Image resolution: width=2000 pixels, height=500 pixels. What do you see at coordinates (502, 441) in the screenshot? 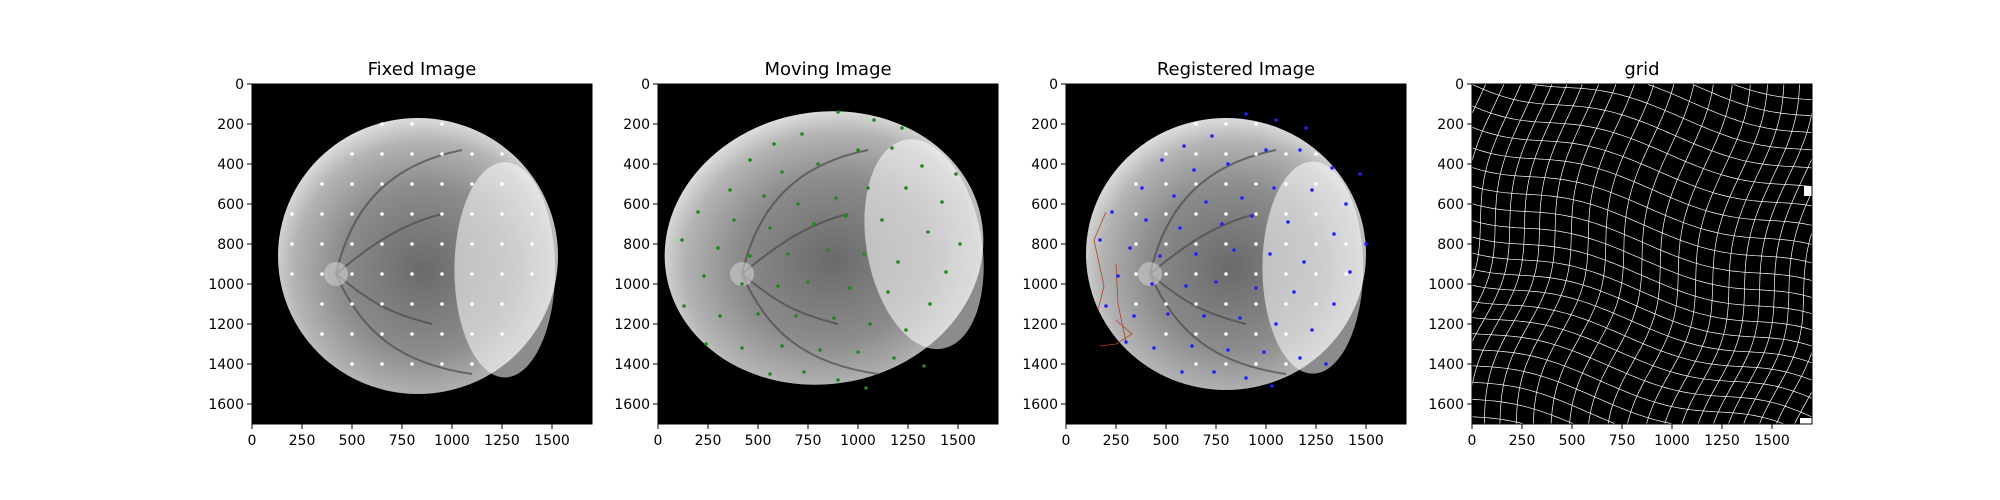
I see `x-tick-label: 1250` at bounding box center [502, 441].